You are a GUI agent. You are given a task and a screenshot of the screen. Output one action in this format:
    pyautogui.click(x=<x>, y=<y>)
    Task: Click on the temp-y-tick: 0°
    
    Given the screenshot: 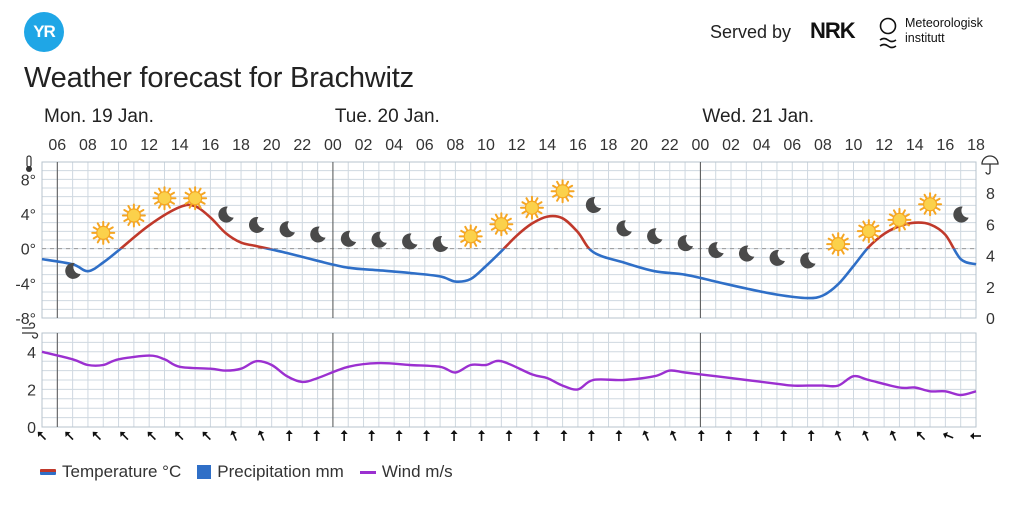 What is the action you would take?
    pyautogui.click(x=28, y=250)
    